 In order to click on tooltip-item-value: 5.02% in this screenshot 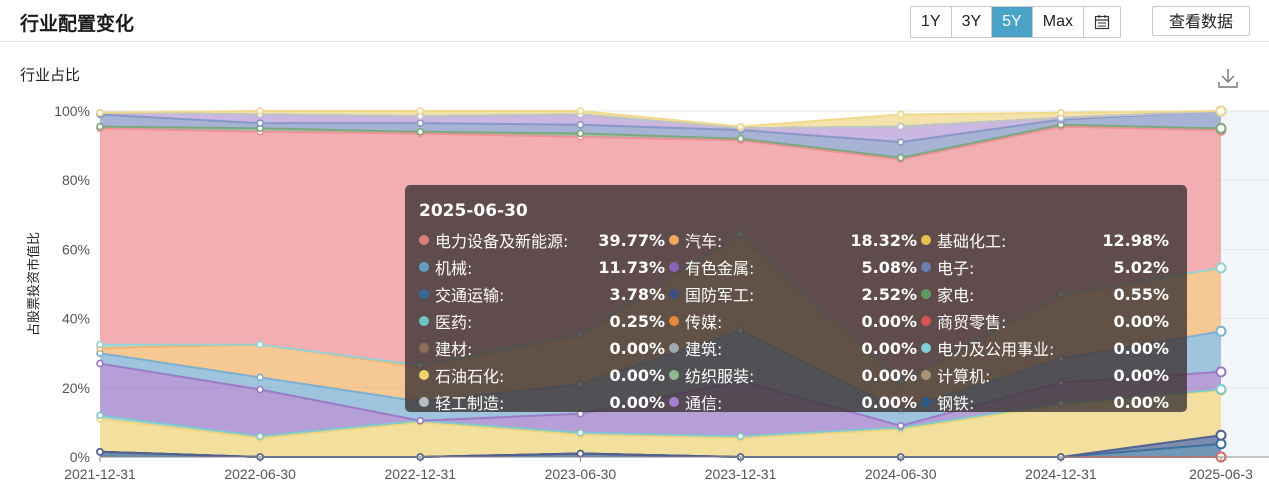, I will do `click(1141, 267)`.